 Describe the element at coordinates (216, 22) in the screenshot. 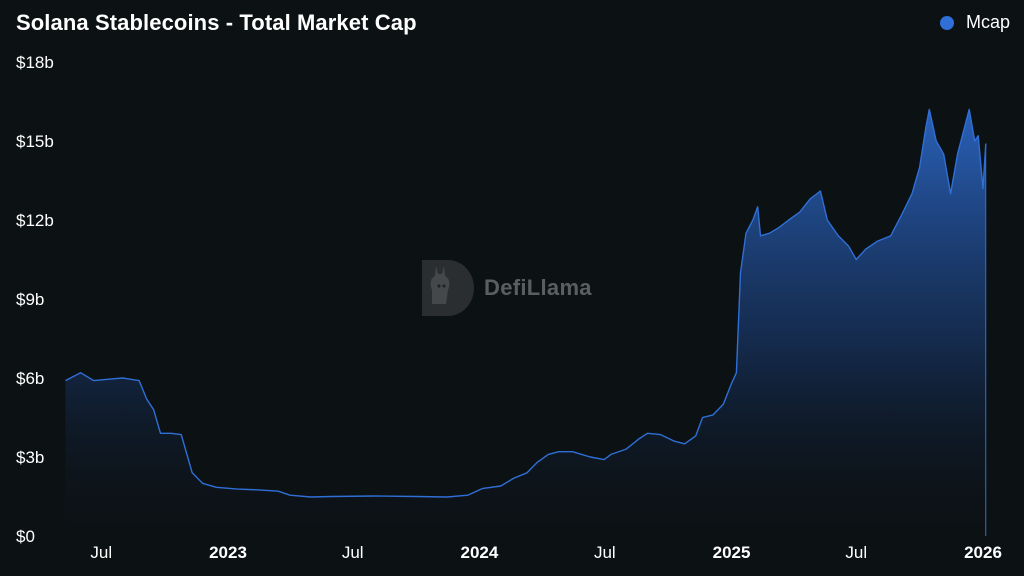

I see `chart-title: Solana Stablecoins - Total Market Cap` at that location.